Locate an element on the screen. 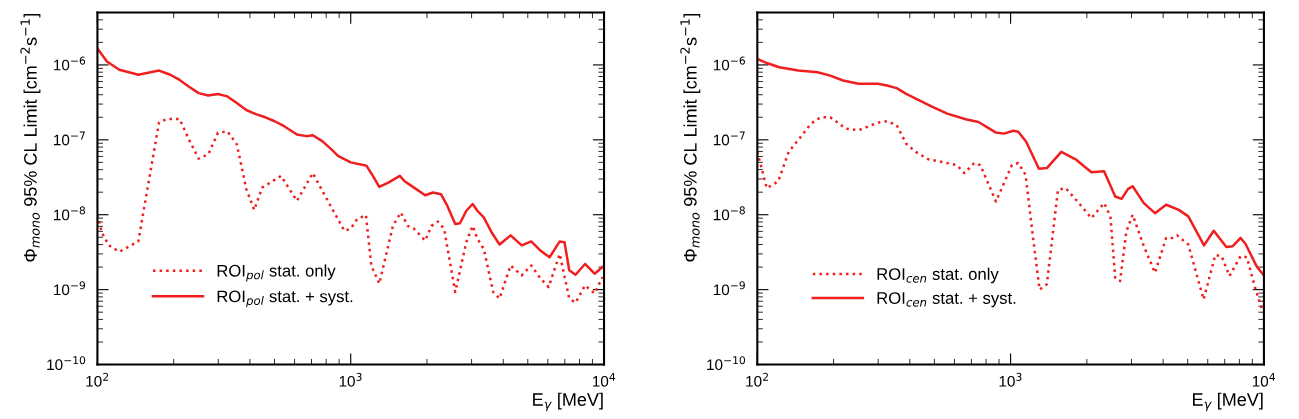  legend-label: ROI$_{cen}$ stat. + syst. is located at coordinates (946, 300).